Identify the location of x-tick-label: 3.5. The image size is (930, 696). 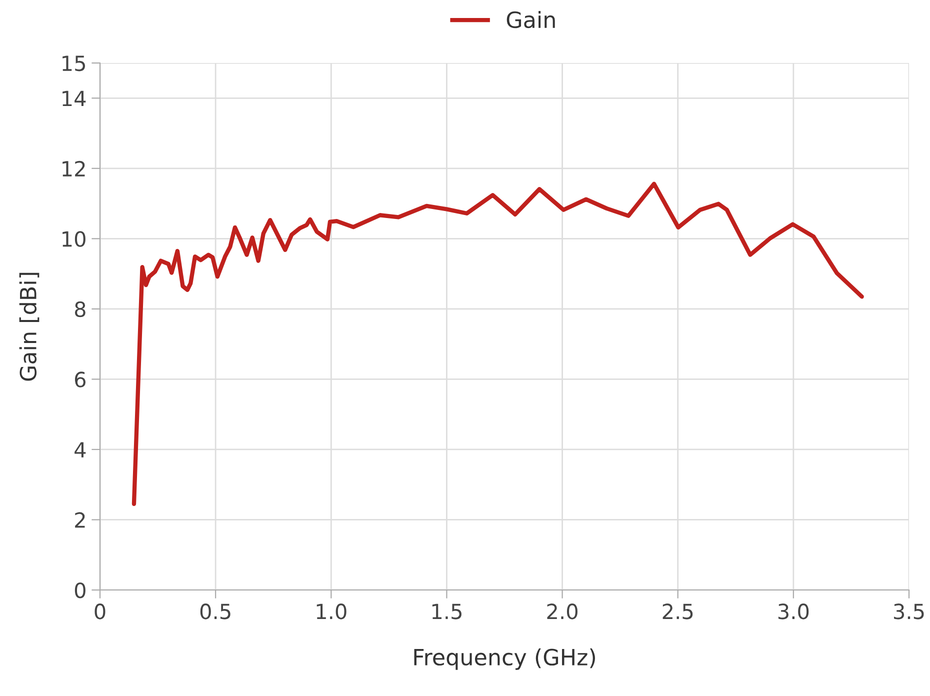
(909, 612).